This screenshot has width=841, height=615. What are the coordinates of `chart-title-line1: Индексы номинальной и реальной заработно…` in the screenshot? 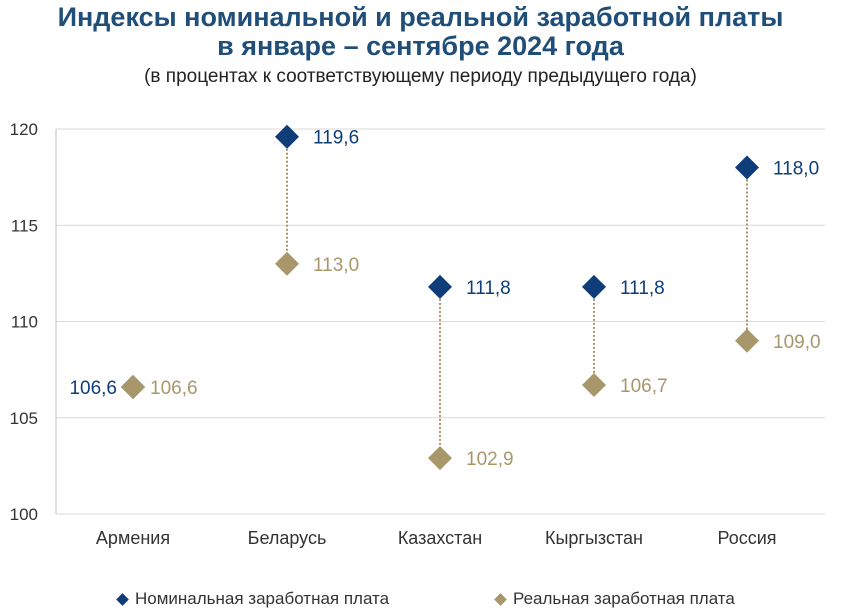 It's located at (420, 17).